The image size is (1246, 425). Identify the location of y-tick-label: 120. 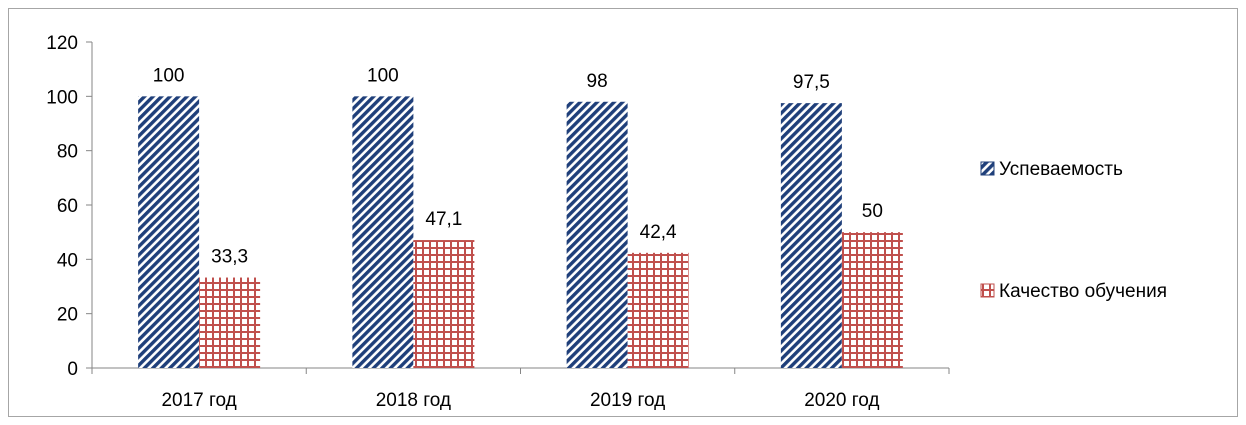
(62, 43).